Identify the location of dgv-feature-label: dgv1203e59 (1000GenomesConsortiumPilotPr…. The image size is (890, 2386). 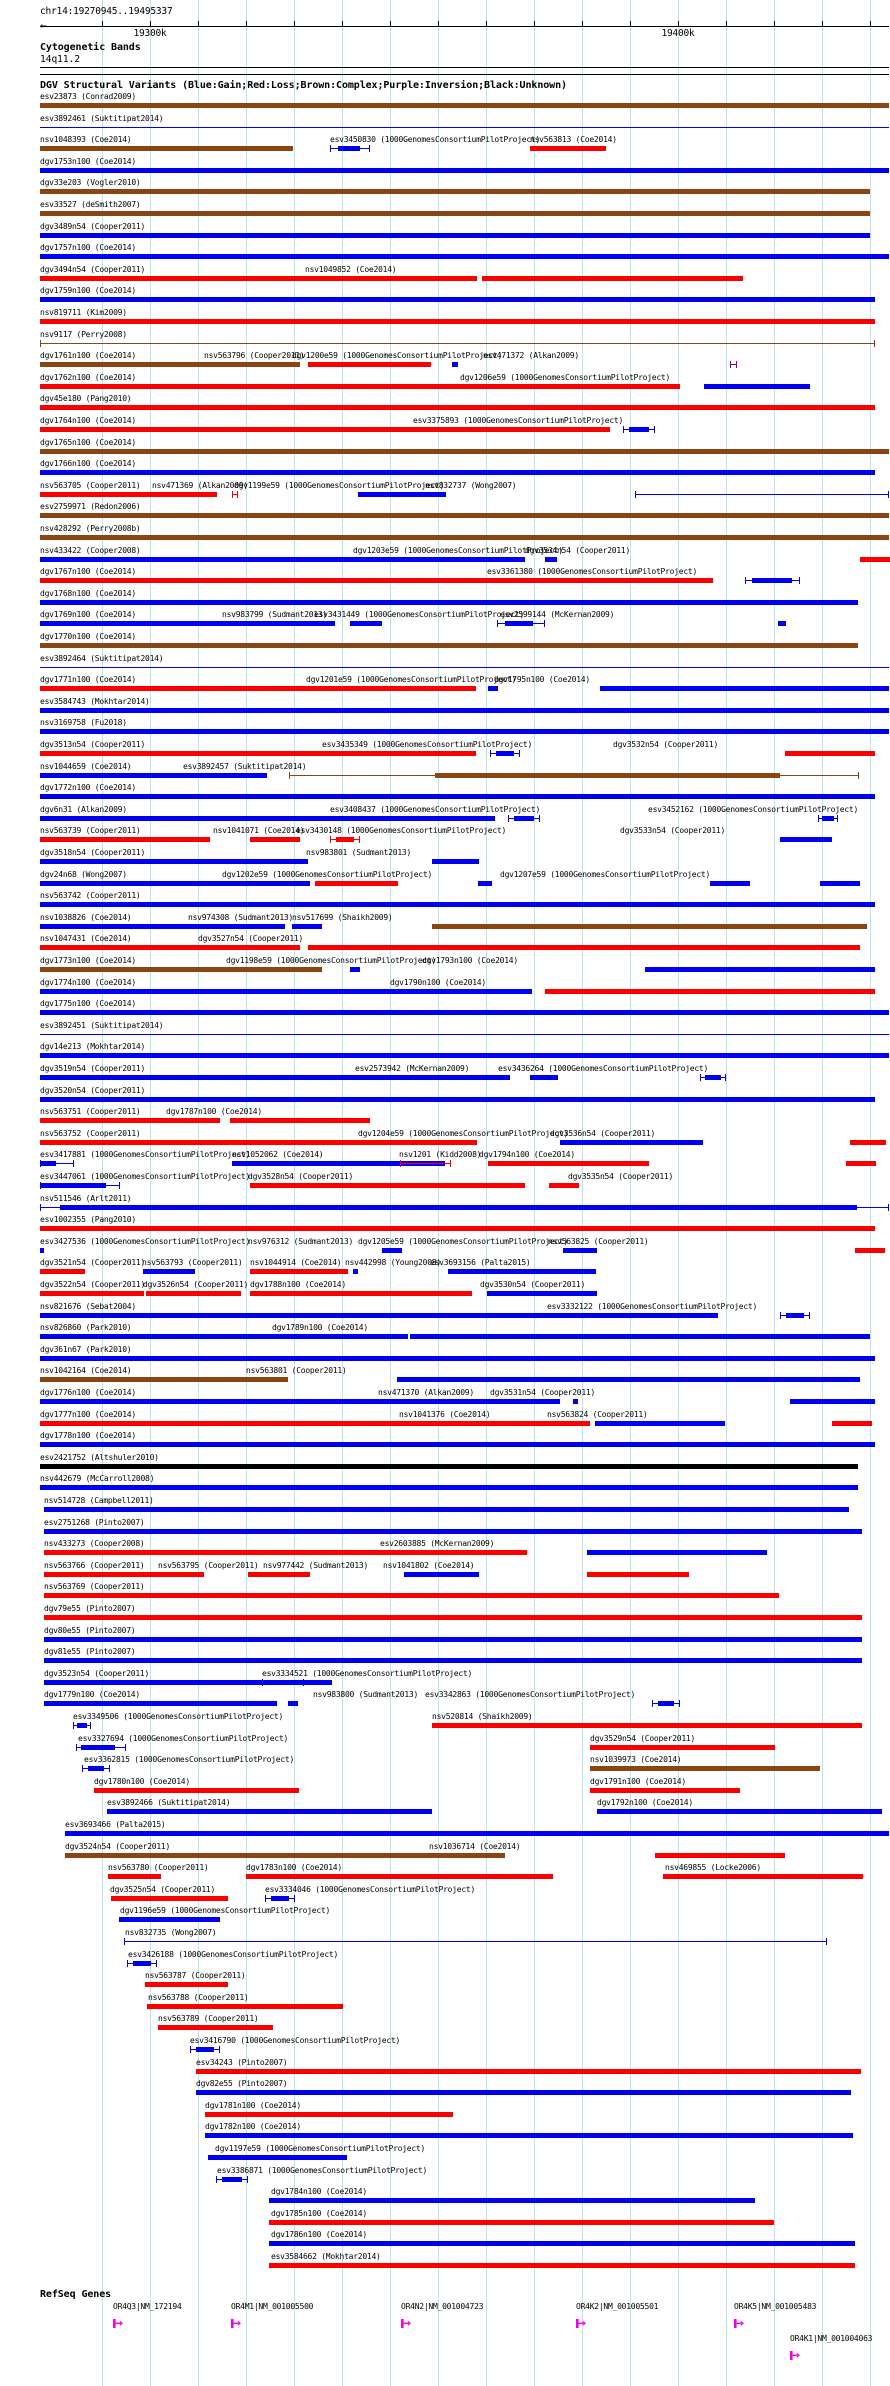
(458, 550).